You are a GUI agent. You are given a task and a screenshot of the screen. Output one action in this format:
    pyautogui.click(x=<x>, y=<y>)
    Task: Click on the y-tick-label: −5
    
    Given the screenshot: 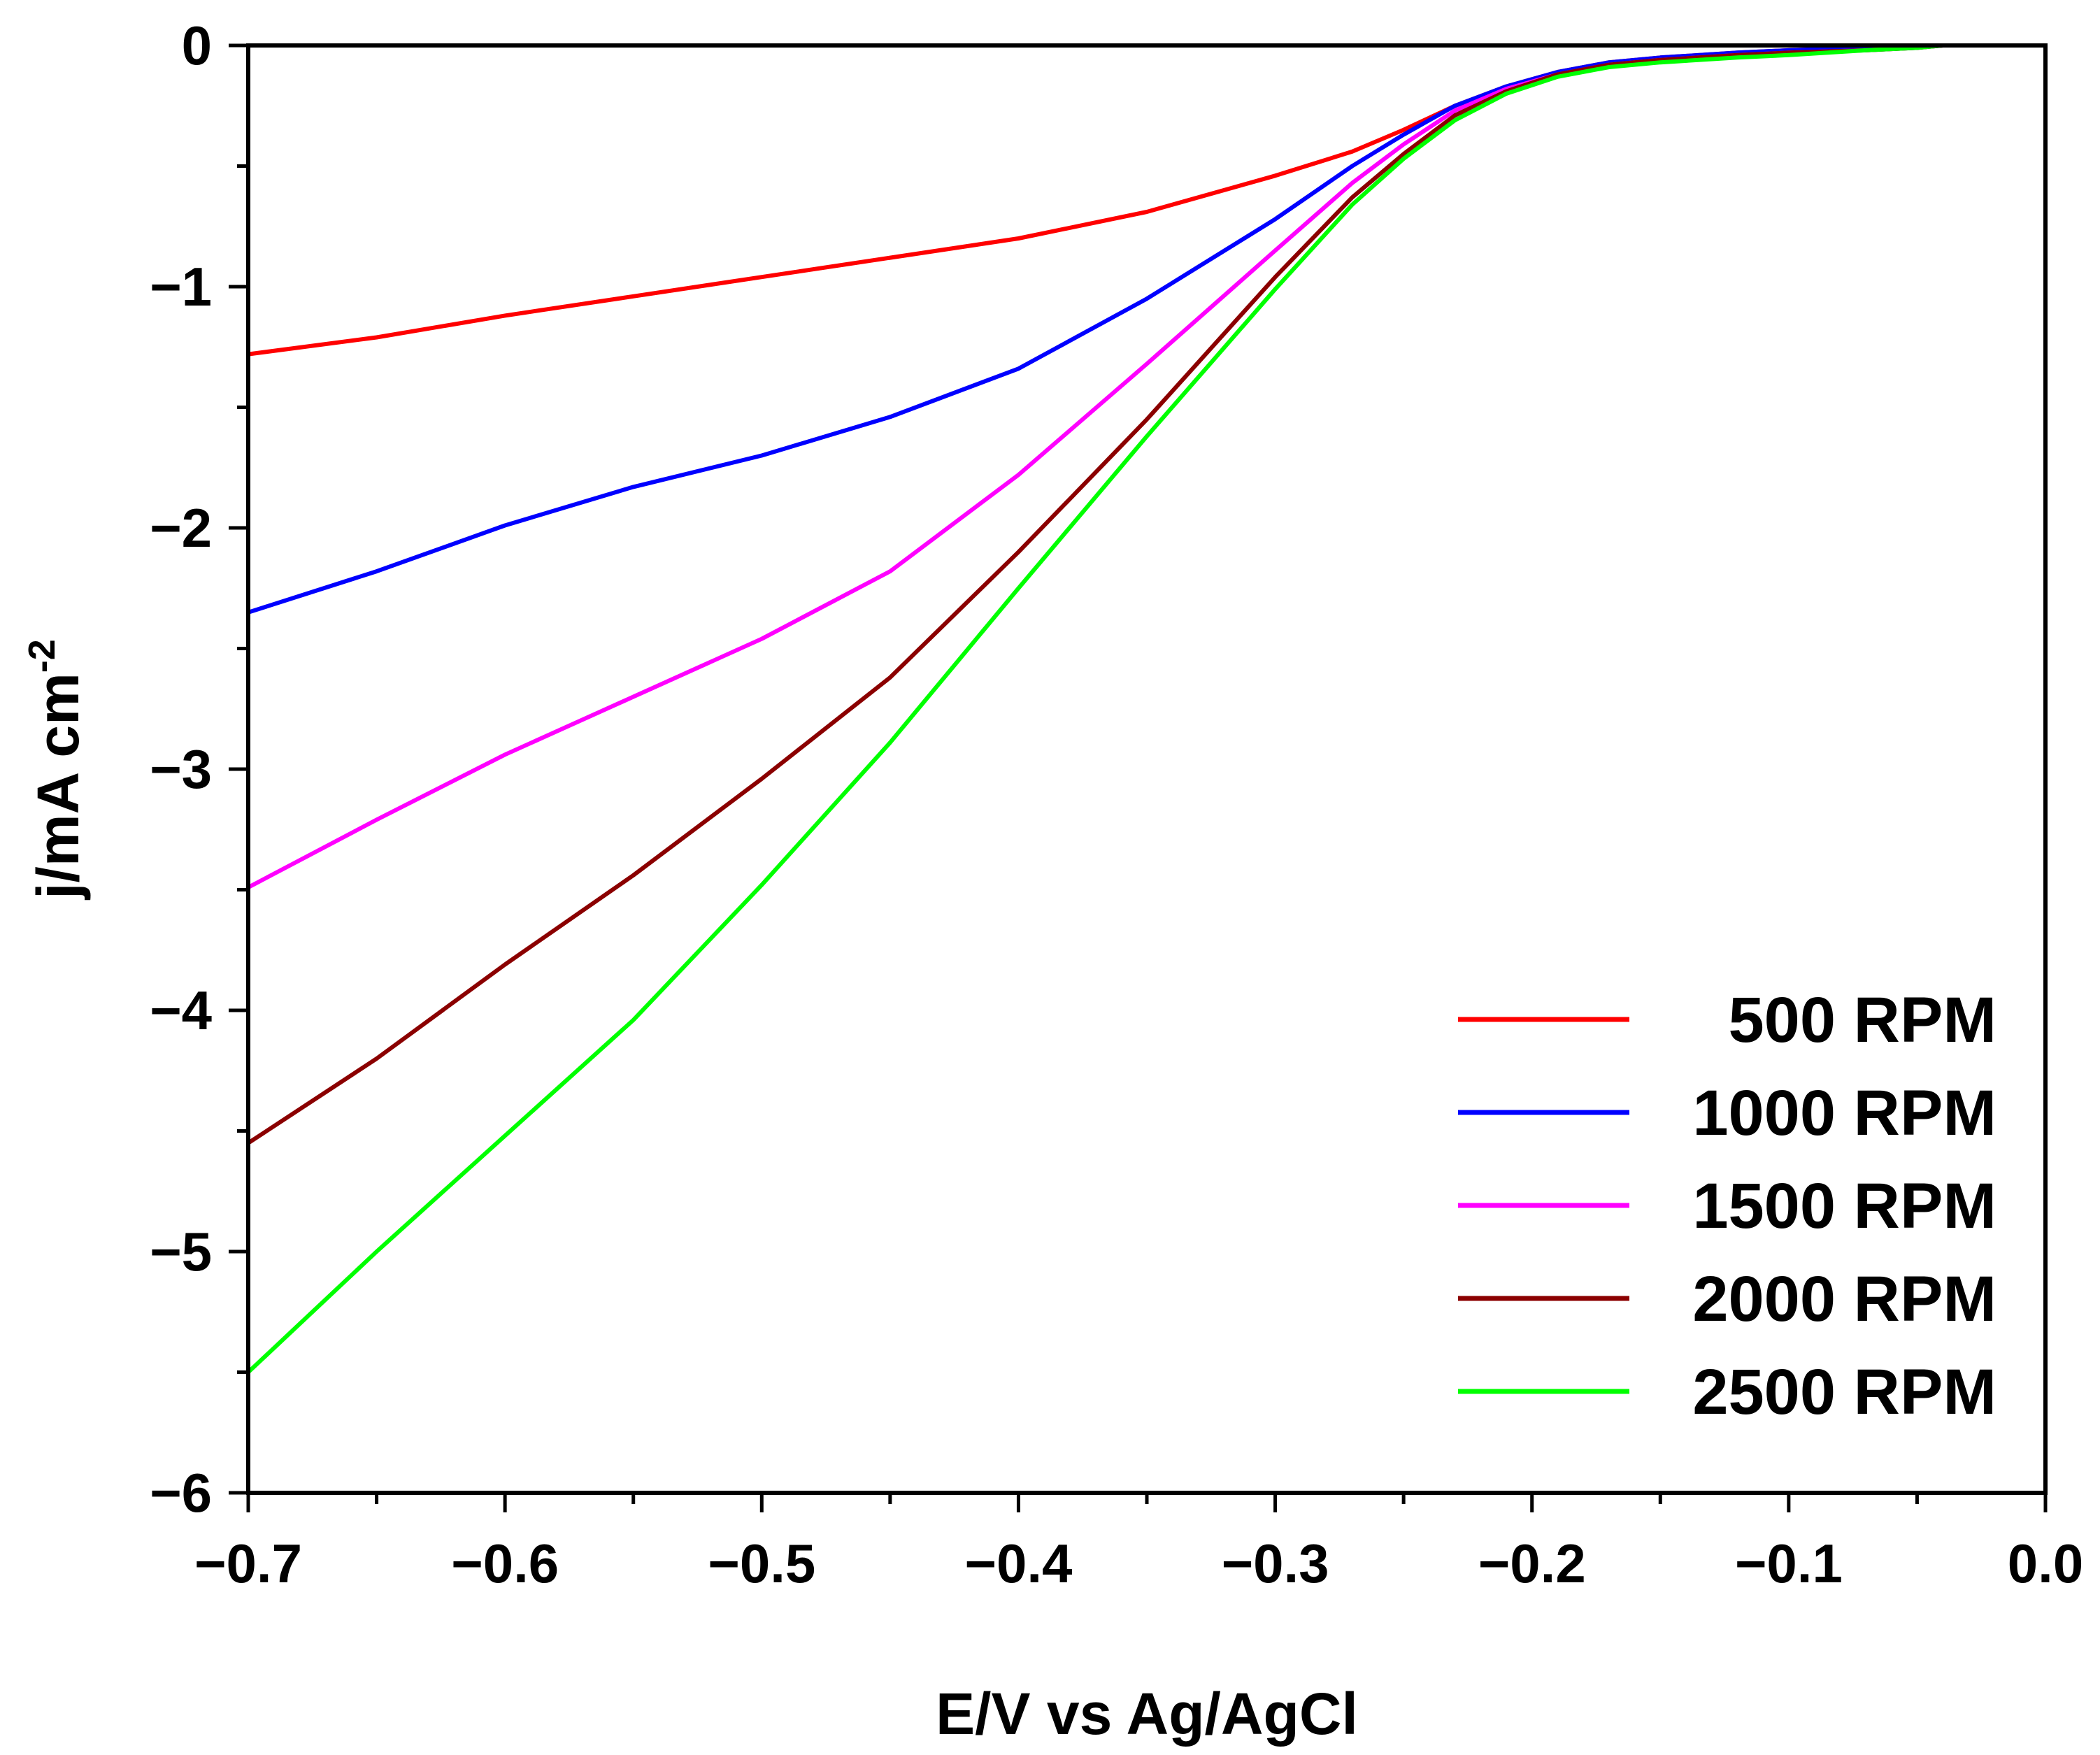 What is the action you would take?
    pyautogui.click(x=181, y=1252)
    